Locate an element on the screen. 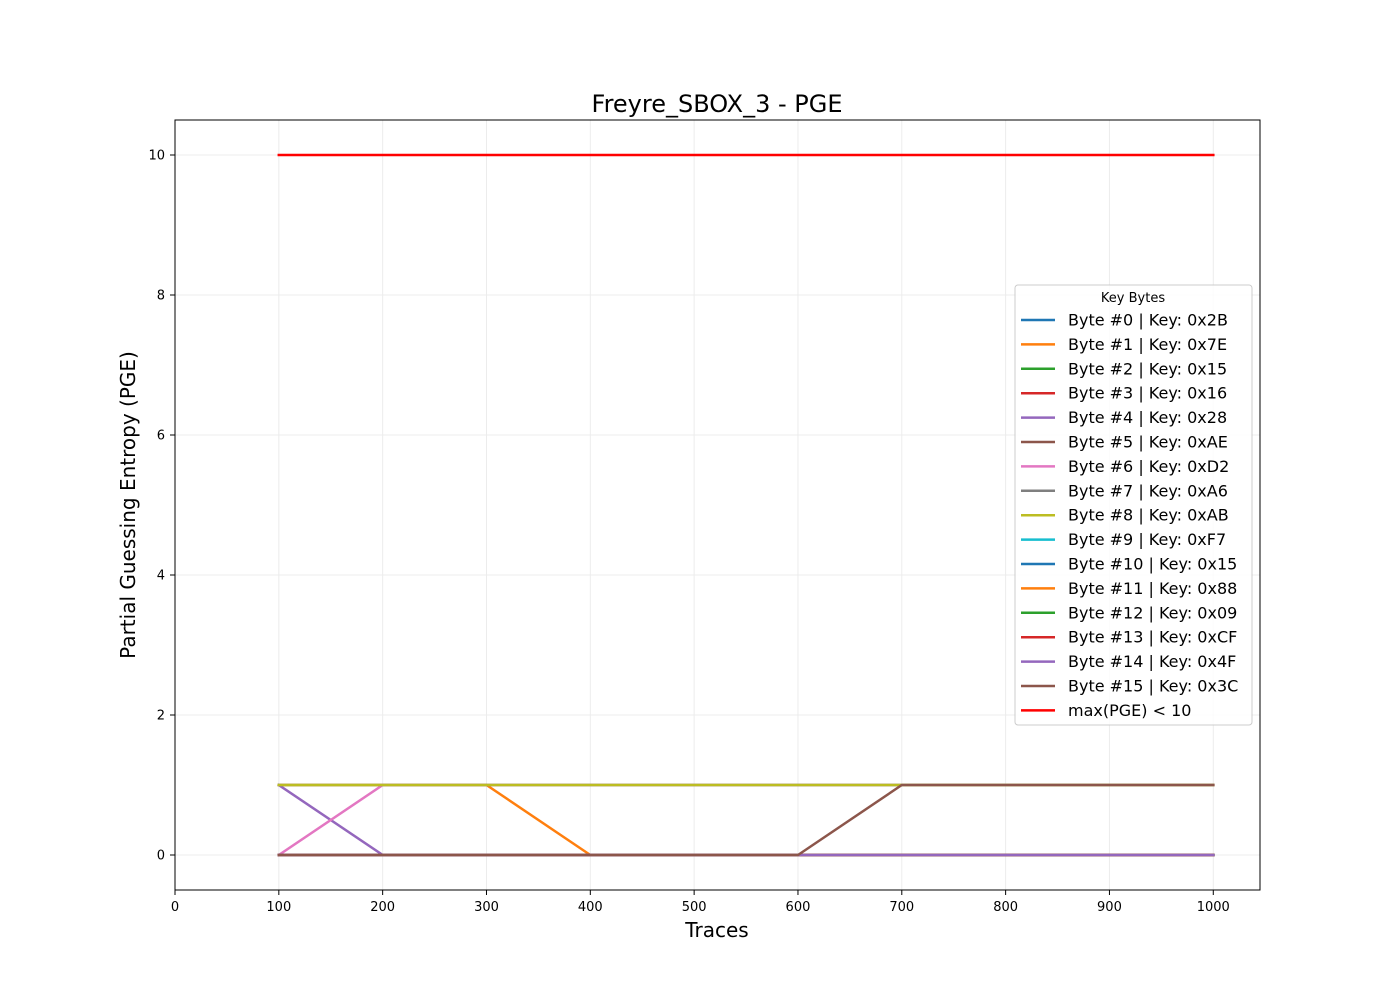  legend-item-16: max(PGE) < 10 is located at coordinates (1106, 710).